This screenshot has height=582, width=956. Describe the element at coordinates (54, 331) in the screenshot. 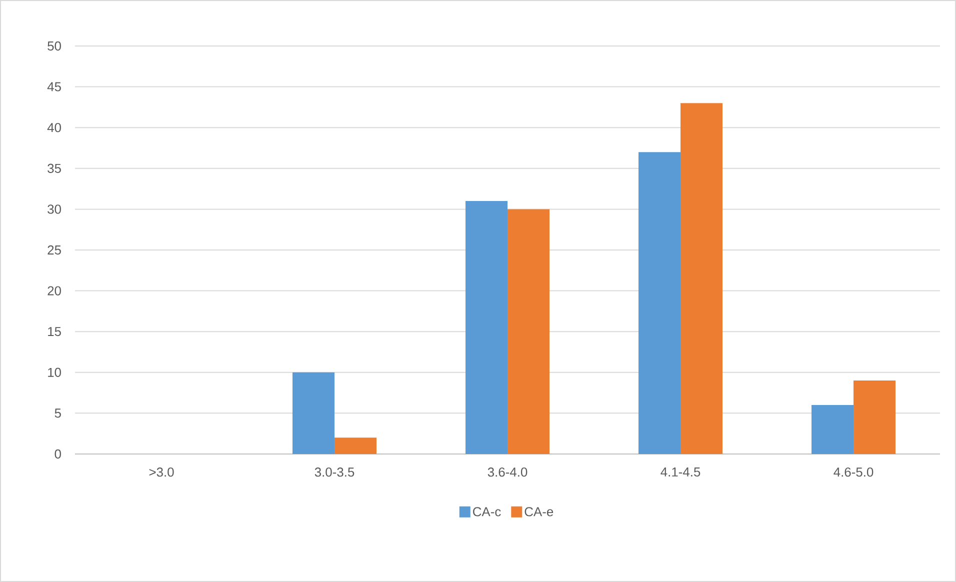

I see `y-tick-label: 15` at that location.